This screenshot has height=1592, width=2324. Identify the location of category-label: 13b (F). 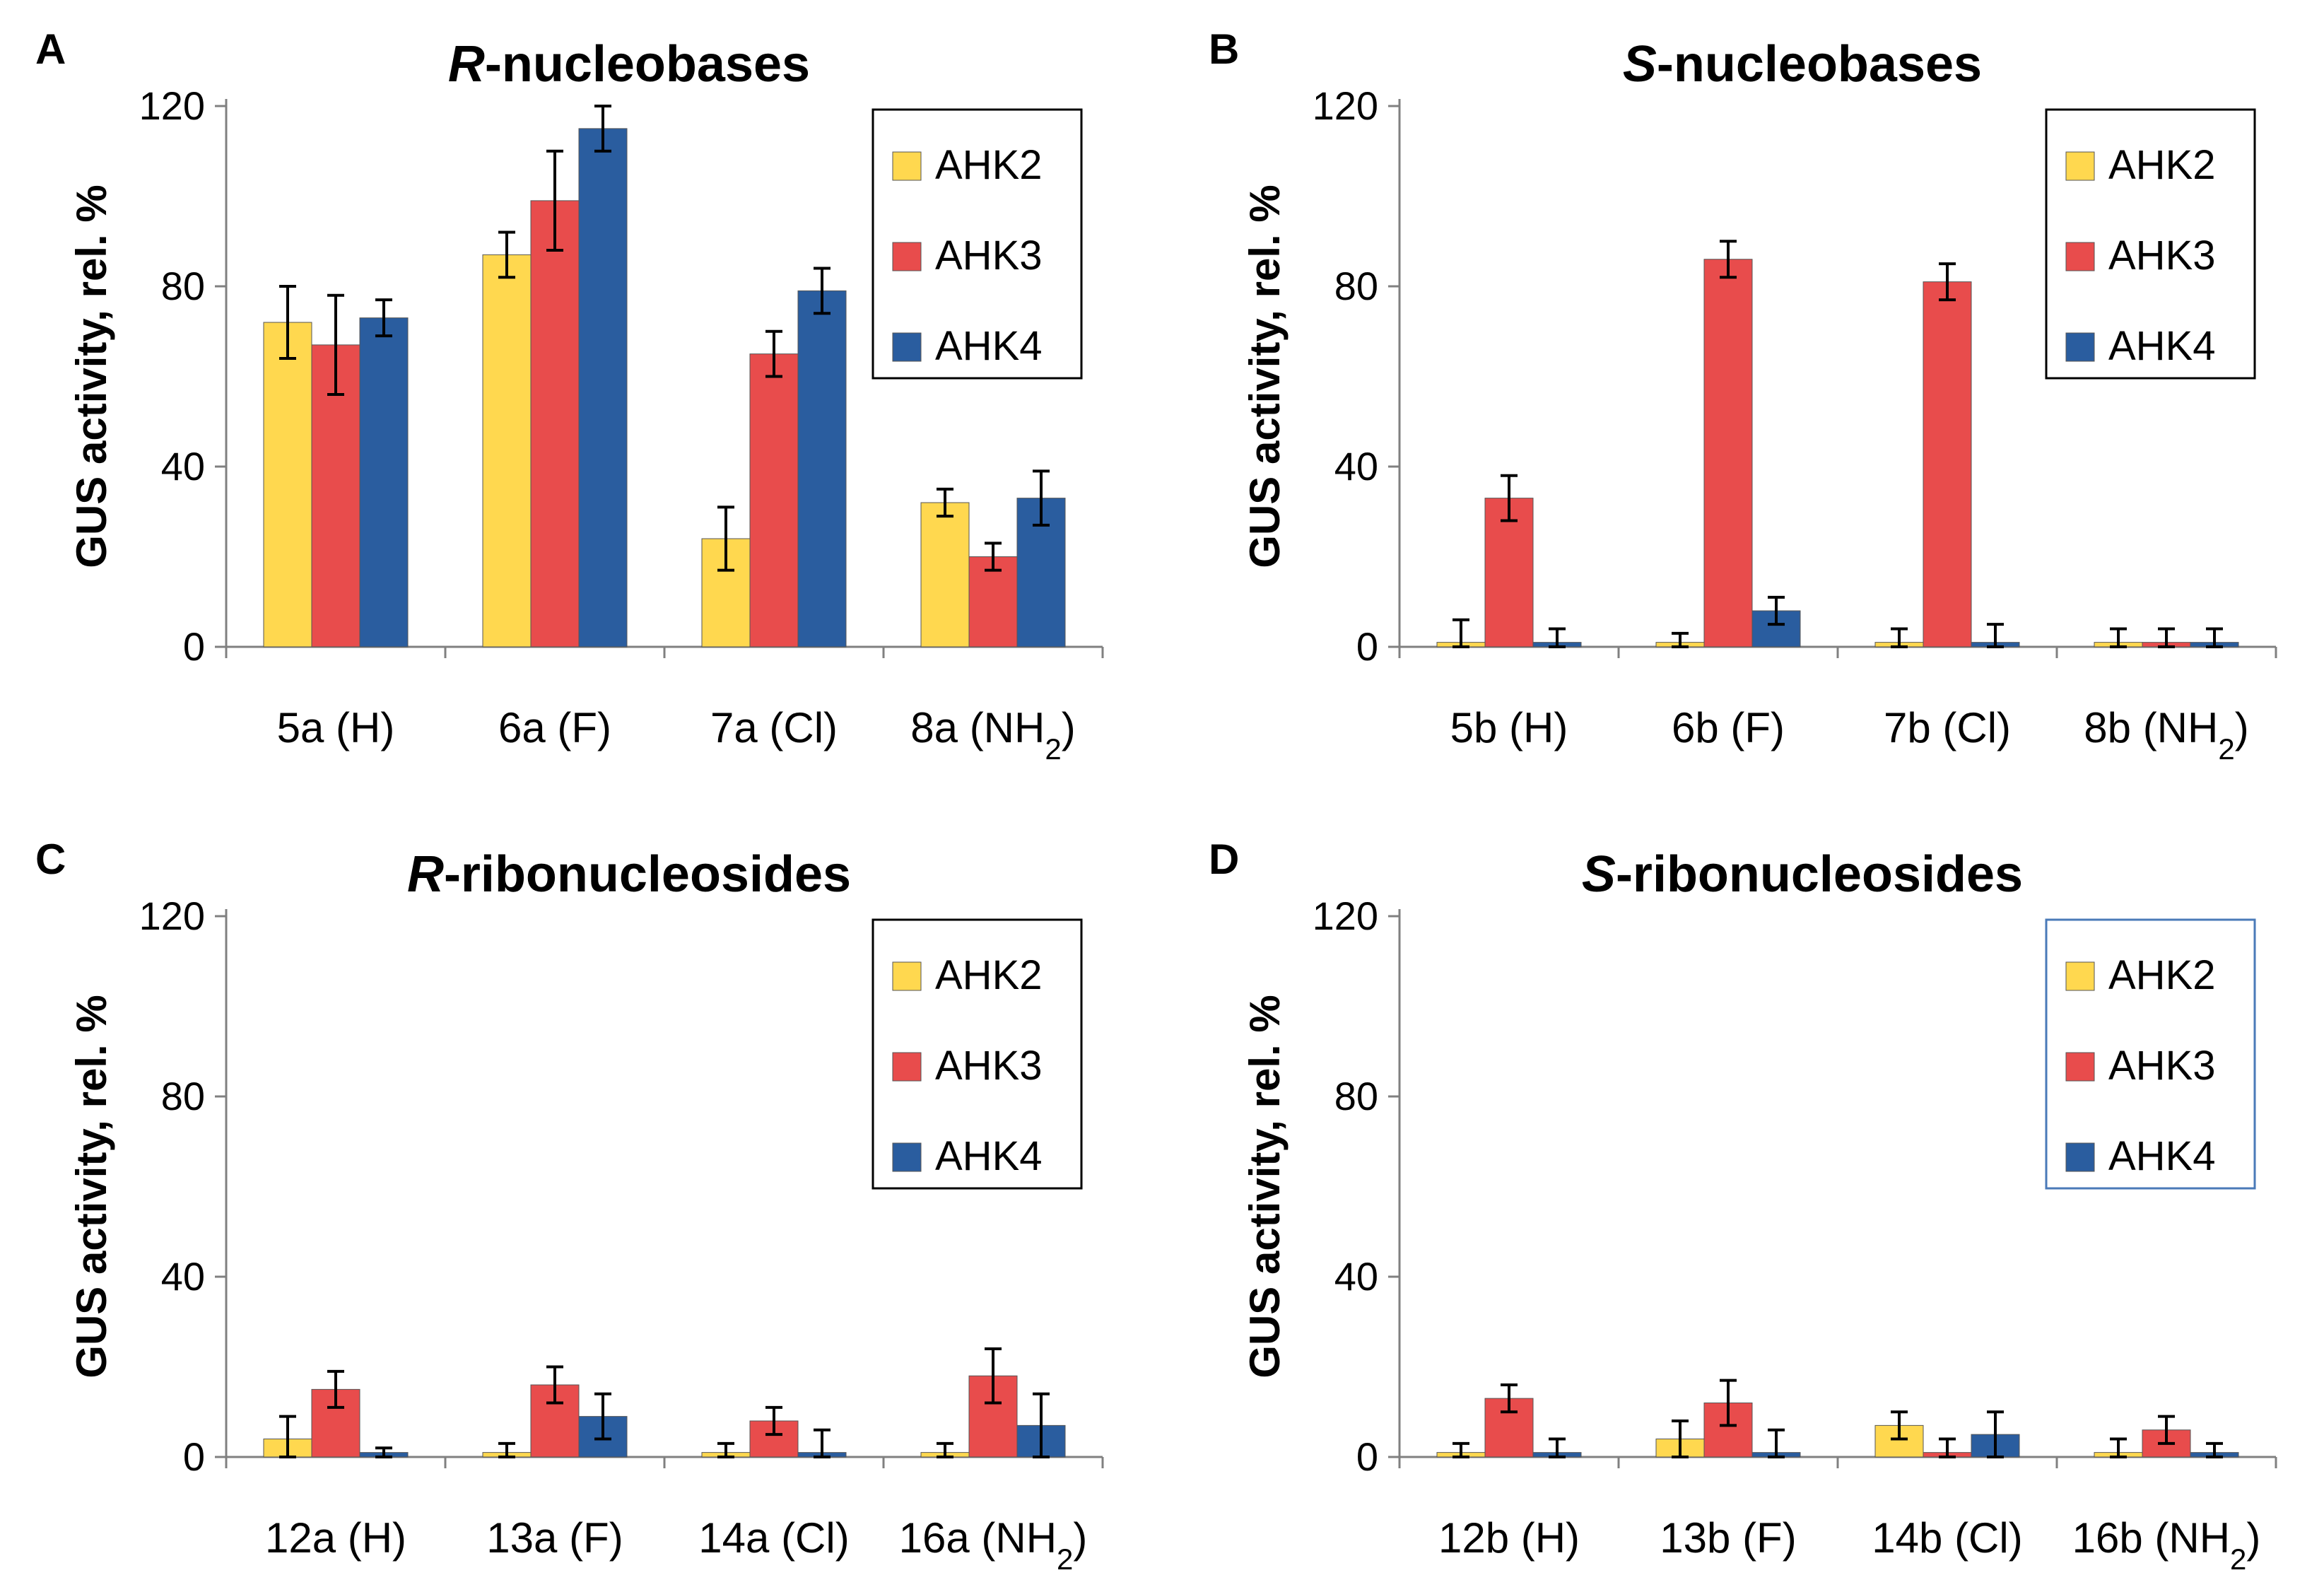
(1728, 1538).